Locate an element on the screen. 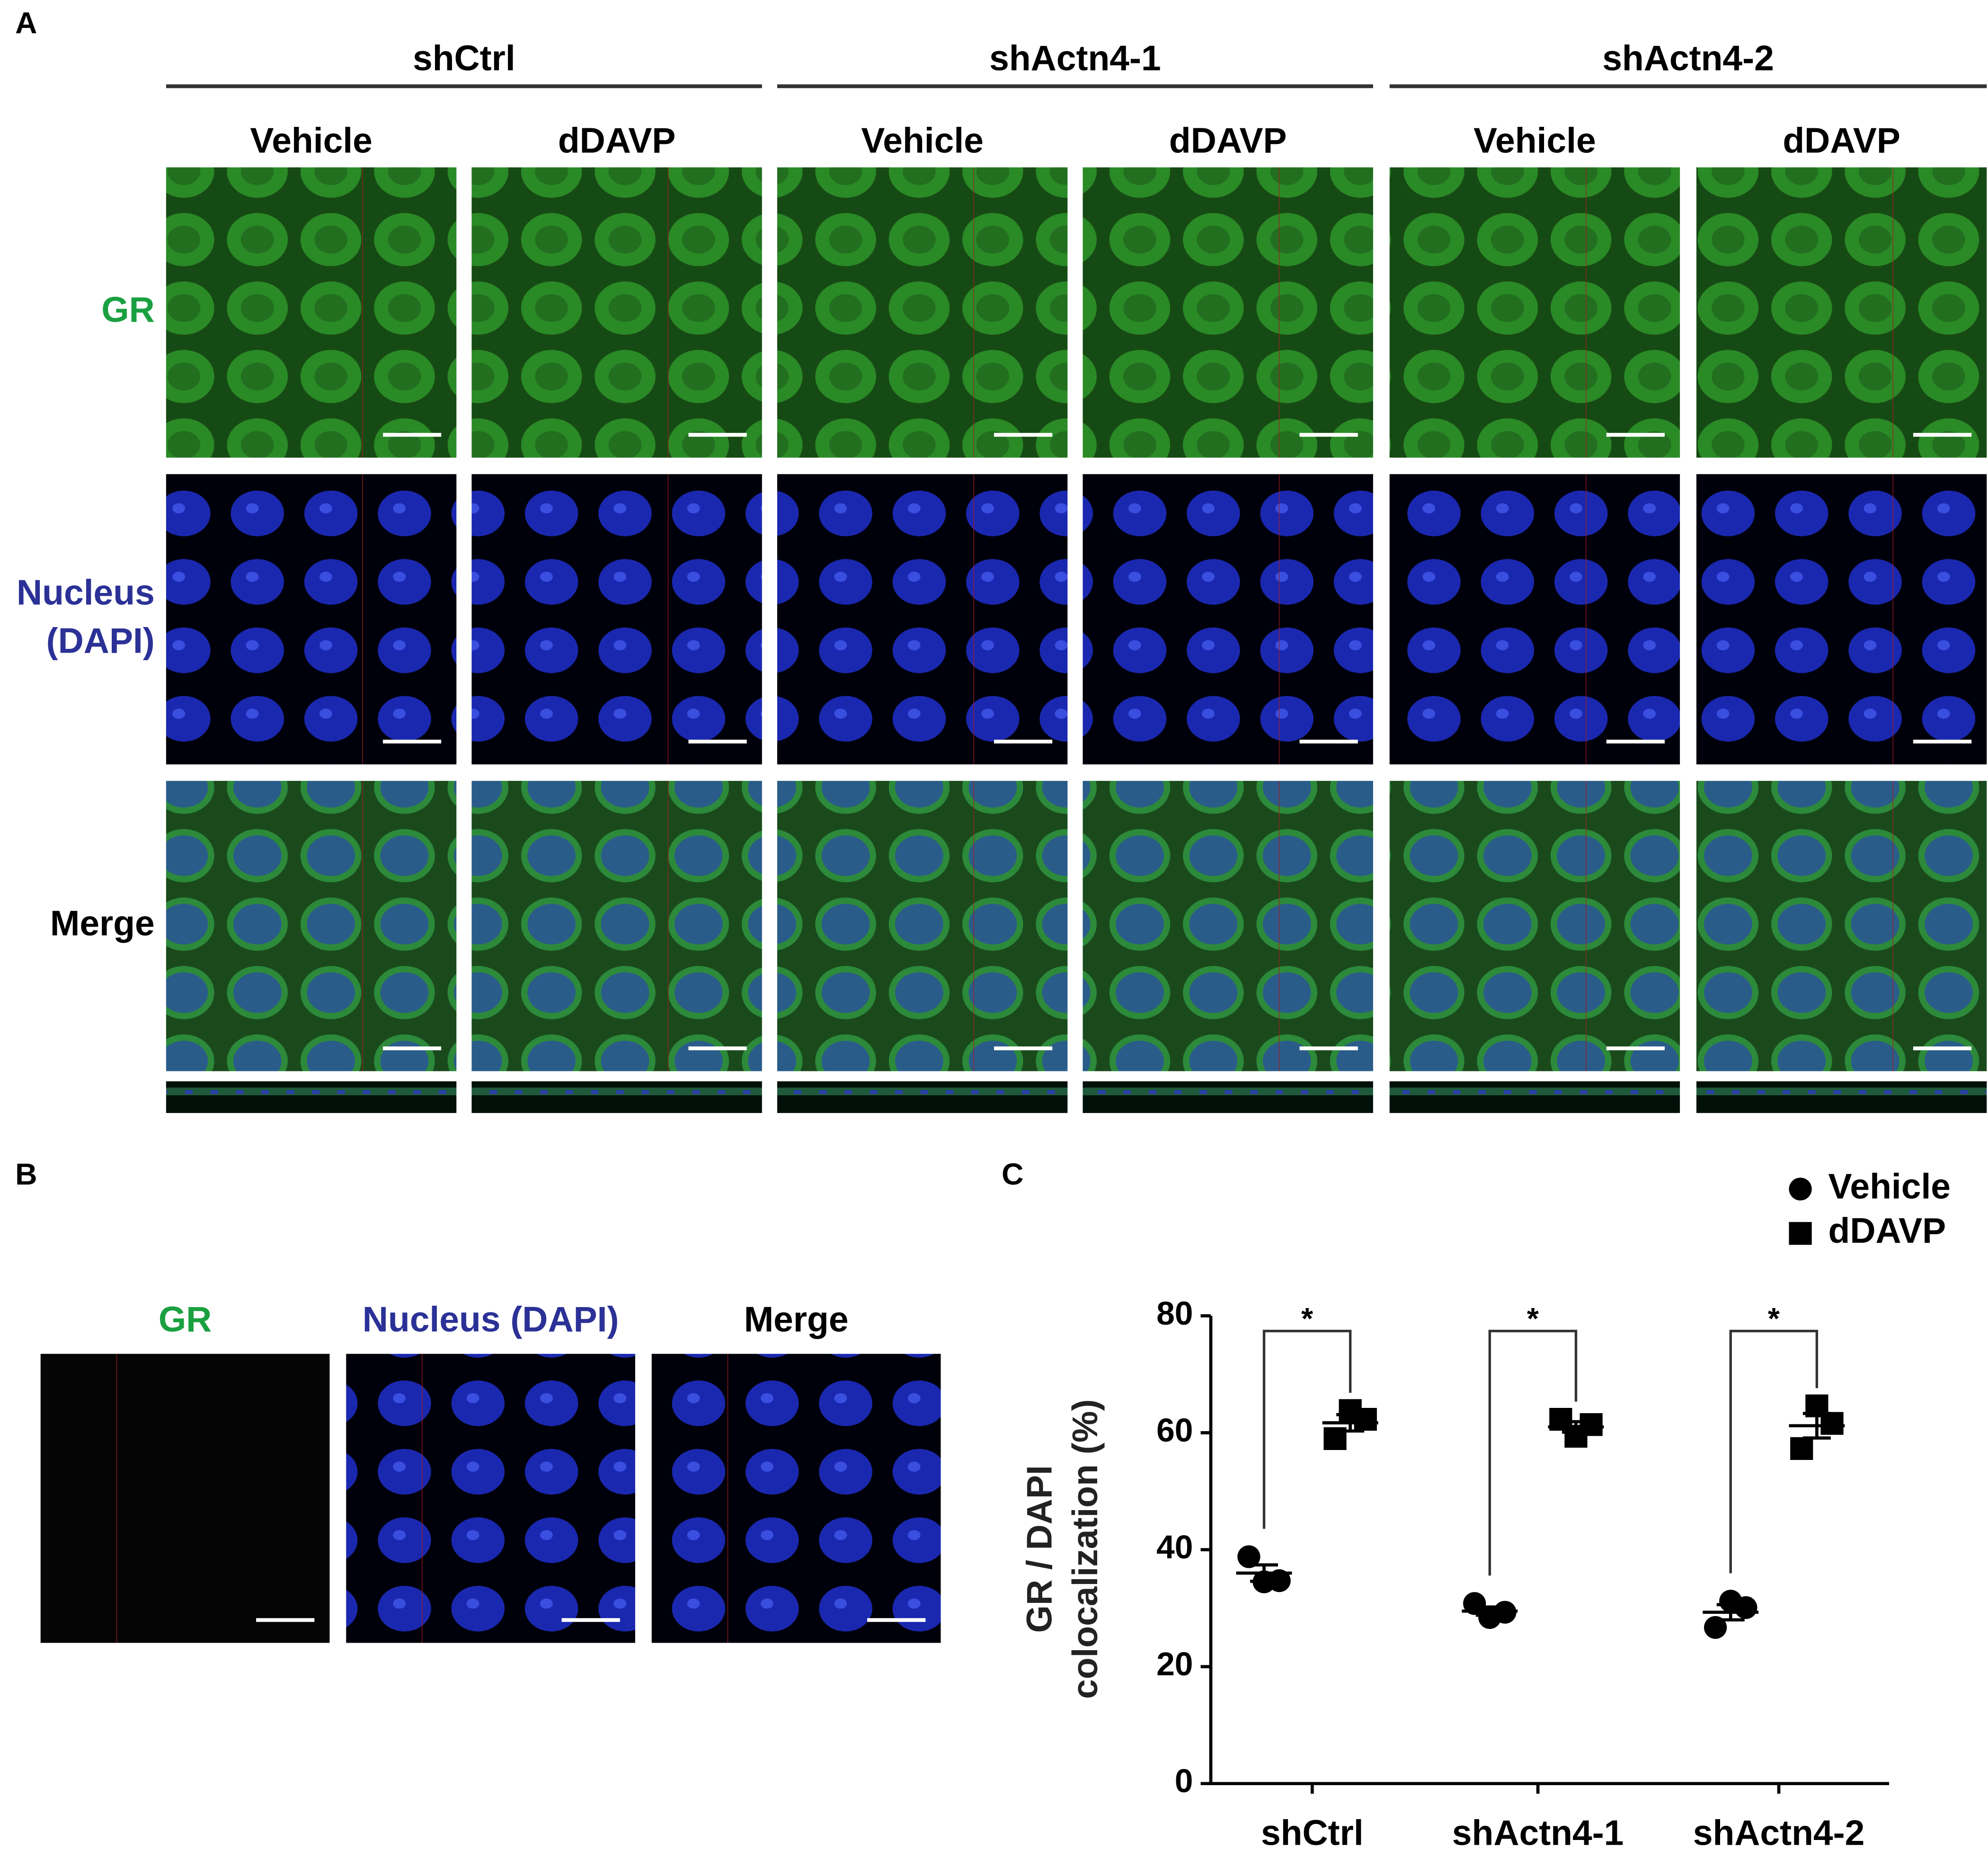 The image size is (1988, 1866). row-label: (DAPI) is located at coordinates (100, 640).